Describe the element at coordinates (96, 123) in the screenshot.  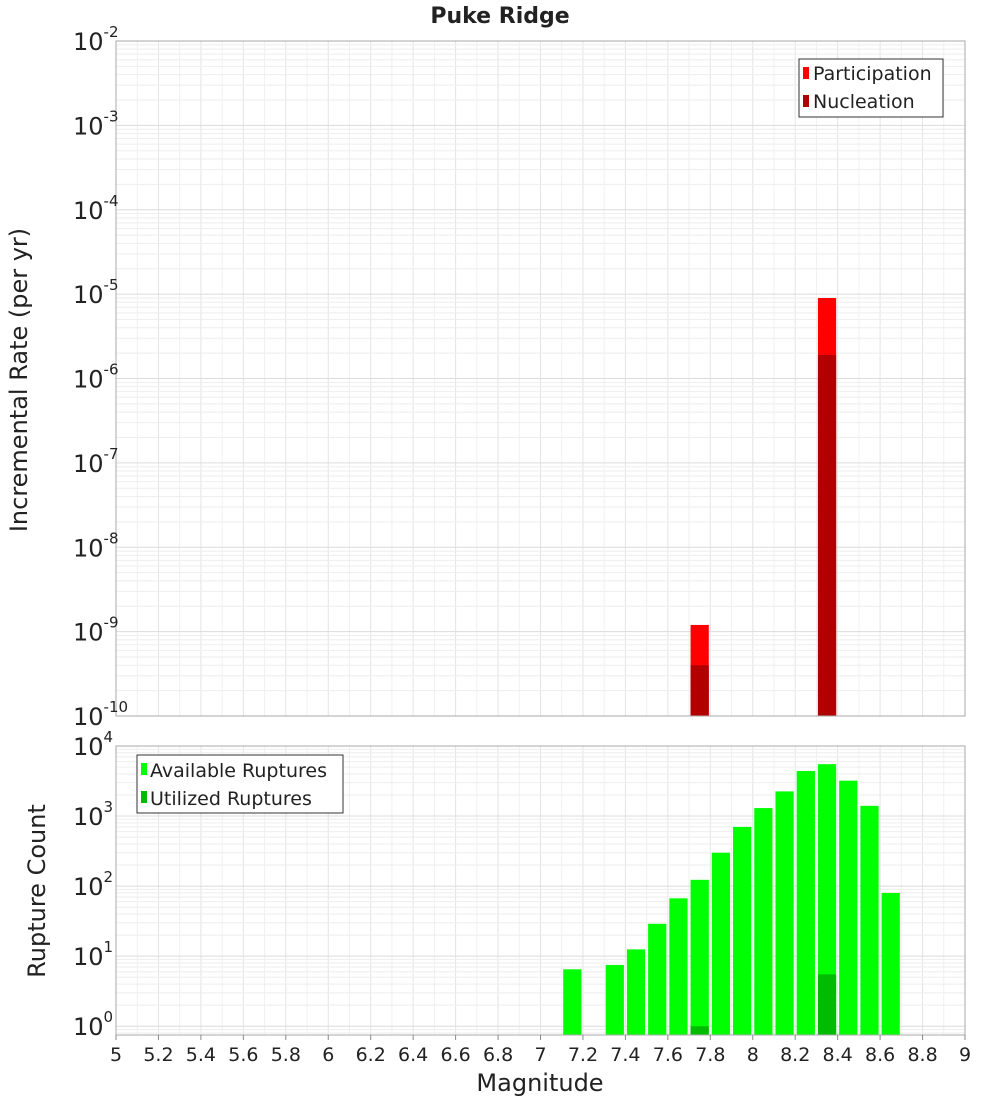
I see `y-tick-label: 10⁻³` at that location.